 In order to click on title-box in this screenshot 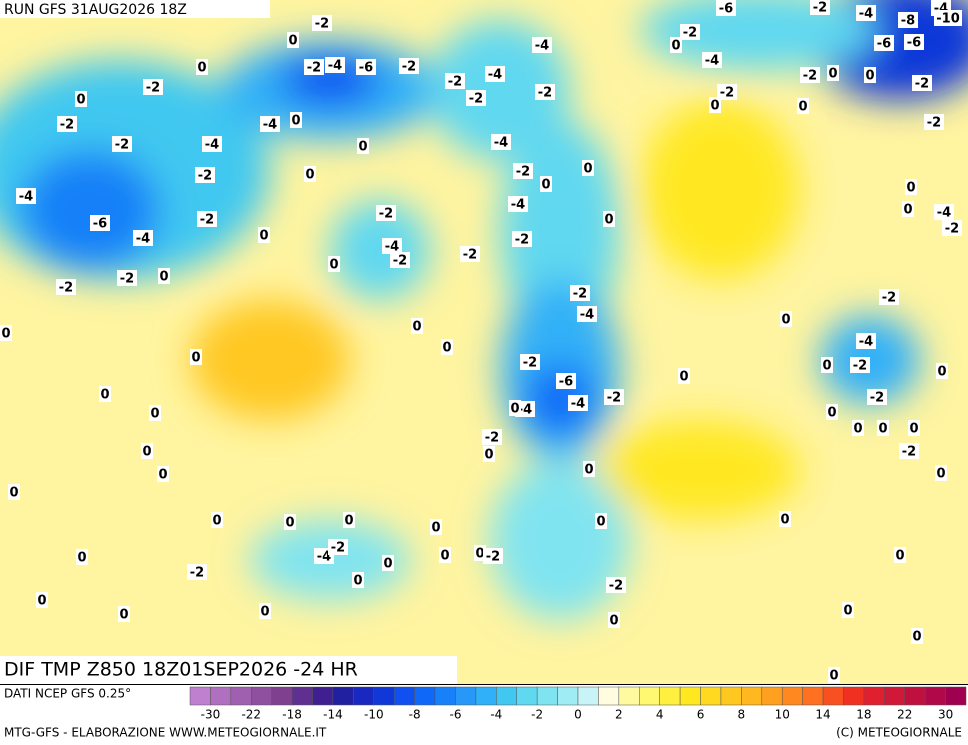, I will do `click(228, 670)`.